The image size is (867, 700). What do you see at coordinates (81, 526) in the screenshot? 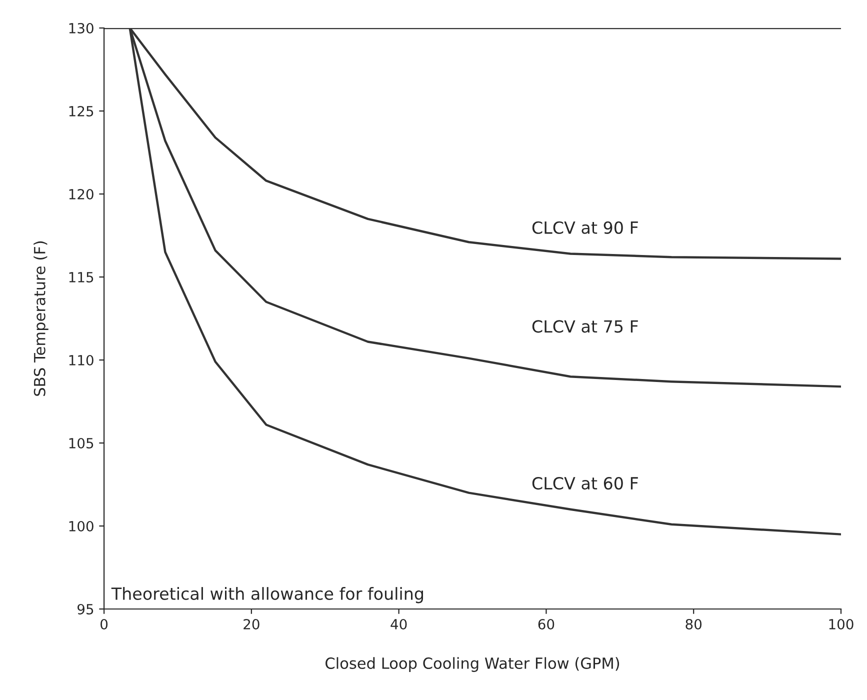
I see `y-tick-label: 100` at bounding box center [81, 526].